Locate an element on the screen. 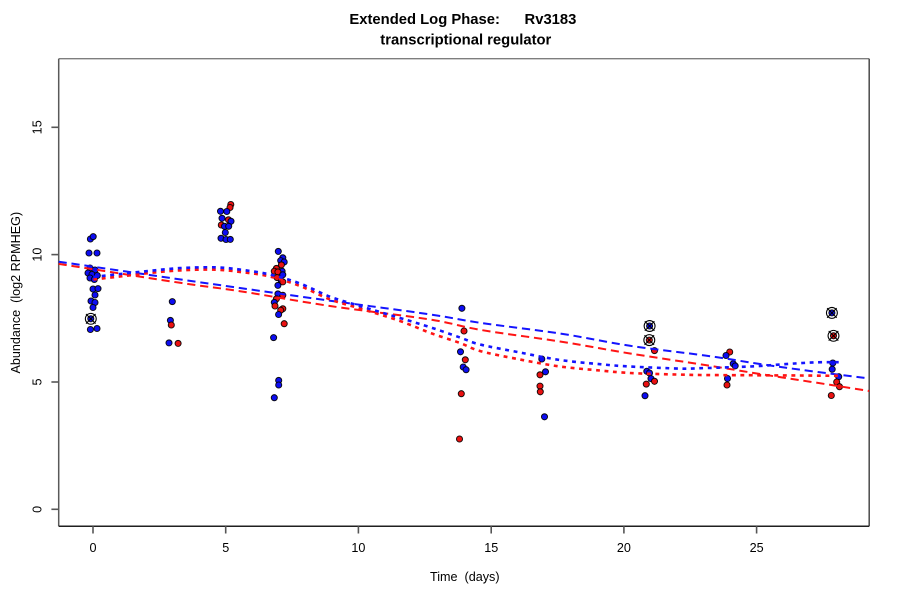 The image size is (900, 600). svg-text: Abundance (log2 RPMHEG) is located at coordinates (16, 293).